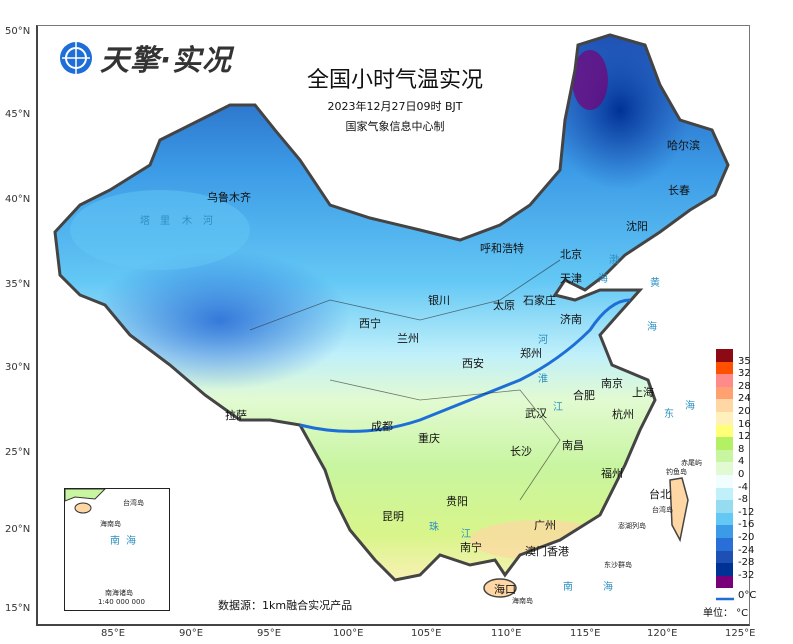  Describe the element at coordinates (746, 525) in the screenshot. I see `legend-label: -16` at that location.